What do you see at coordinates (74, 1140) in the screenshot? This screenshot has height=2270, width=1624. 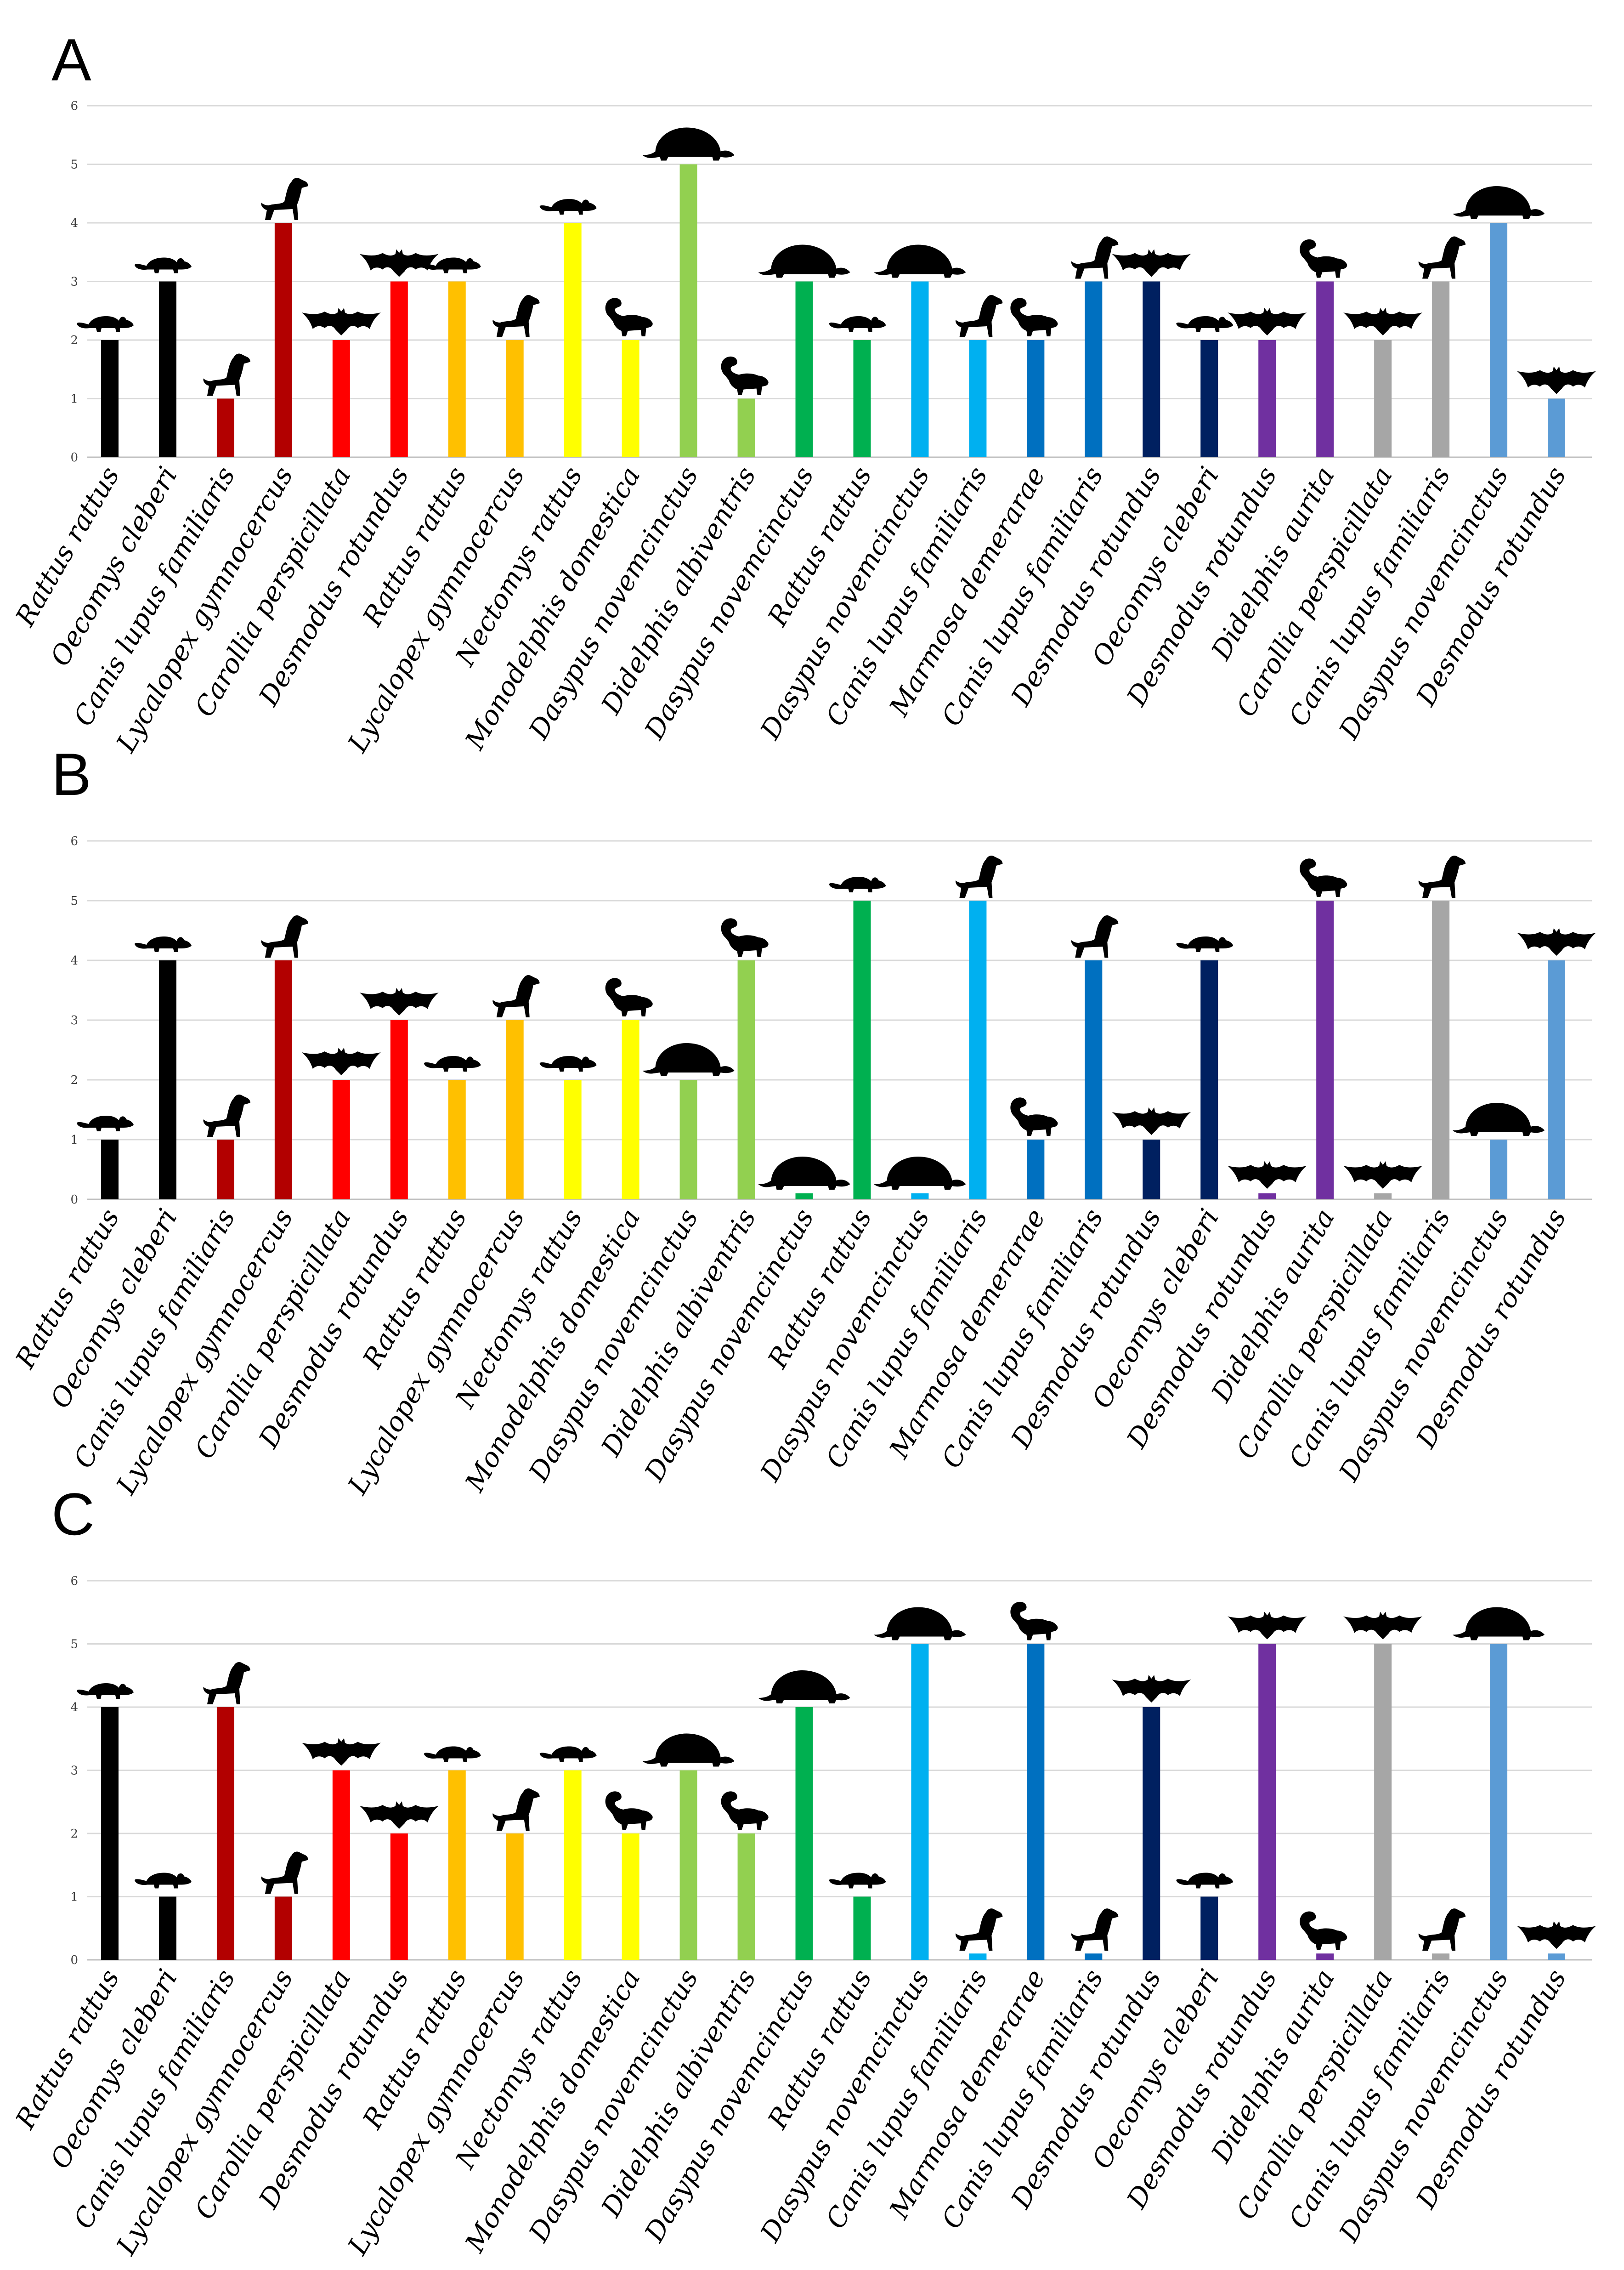 I see `y-tick-label: 1` at bounding box center [74, 1140].